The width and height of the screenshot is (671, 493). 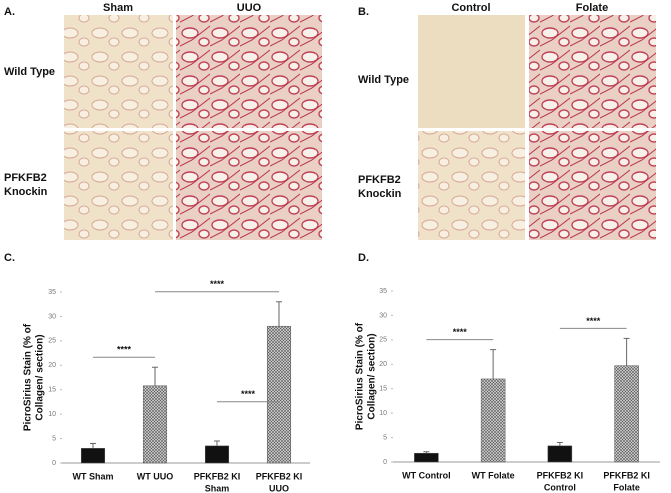 What do you see at coordinates (118, 8) in the screenshot?
I see `column-header: Sham` at bounding box center [118, 8].